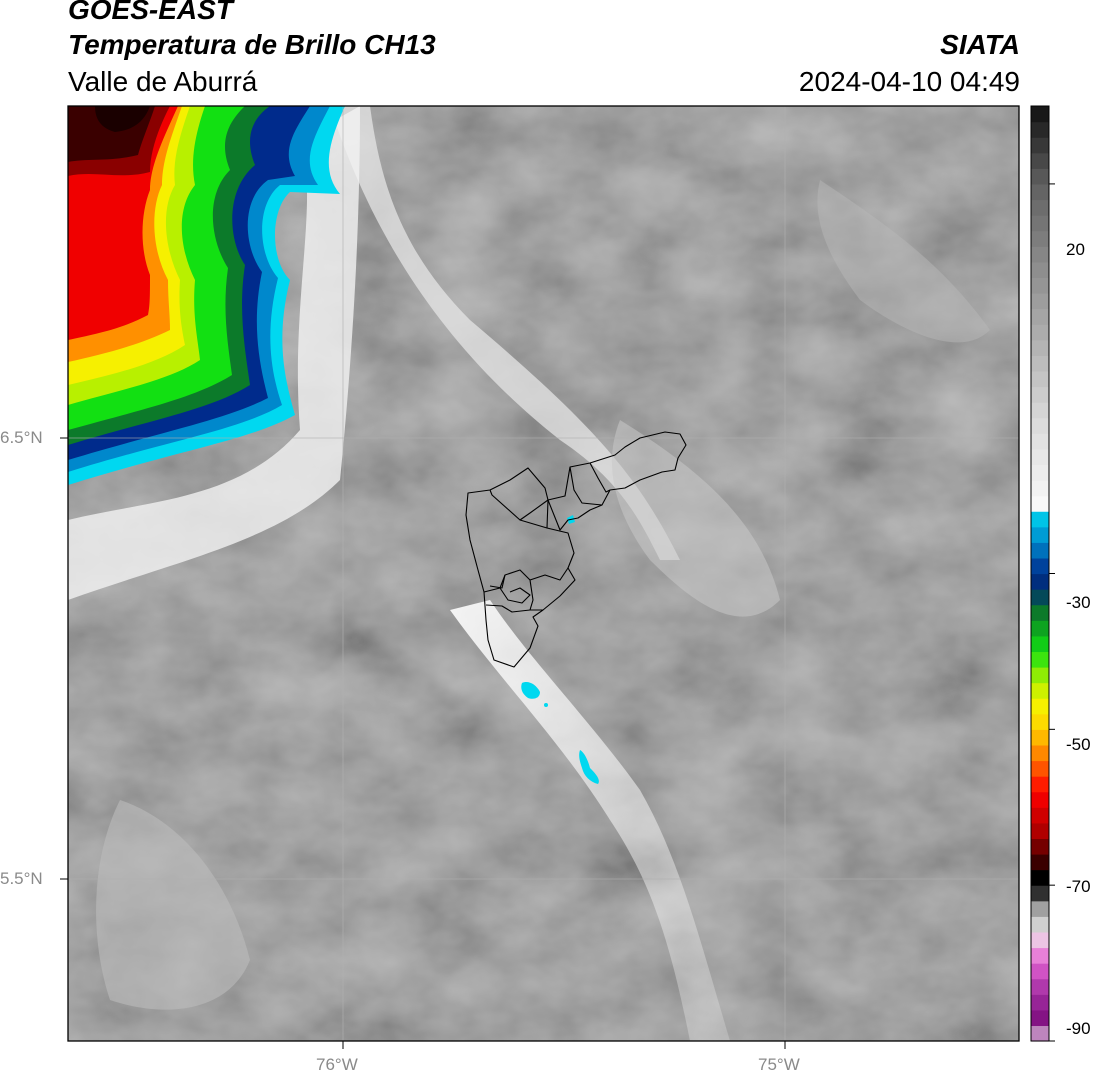  What do you see at coordinates (21, 437) in the screenshot?
I see `lat-label-6.5: 6.5°N` at bounding box center [21, 437].